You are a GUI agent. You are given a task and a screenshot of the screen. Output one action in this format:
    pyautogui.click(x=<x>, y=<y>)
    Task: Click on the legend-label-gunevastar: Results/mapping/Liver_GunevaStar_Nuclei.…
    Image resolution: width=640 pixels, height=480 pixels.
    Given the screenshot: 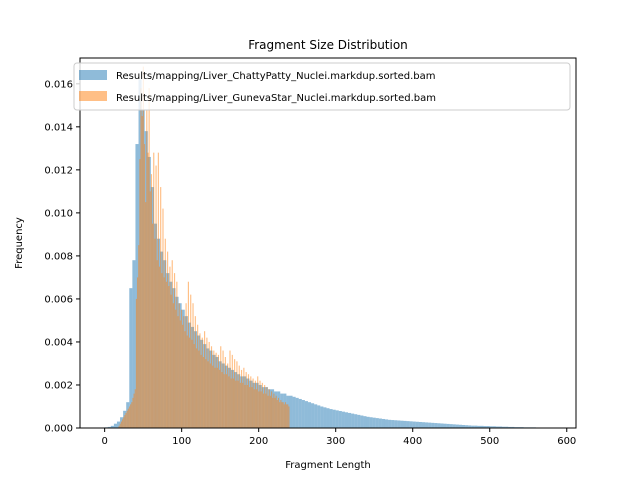 What is the action you would take?
    pyautogui.click(x=276, y=98)
    